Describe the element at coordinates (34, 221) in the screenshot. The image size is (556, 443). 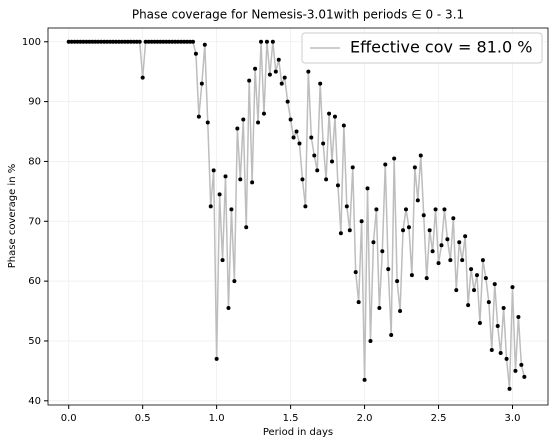
I see `y-tick-label: 70` at that location.